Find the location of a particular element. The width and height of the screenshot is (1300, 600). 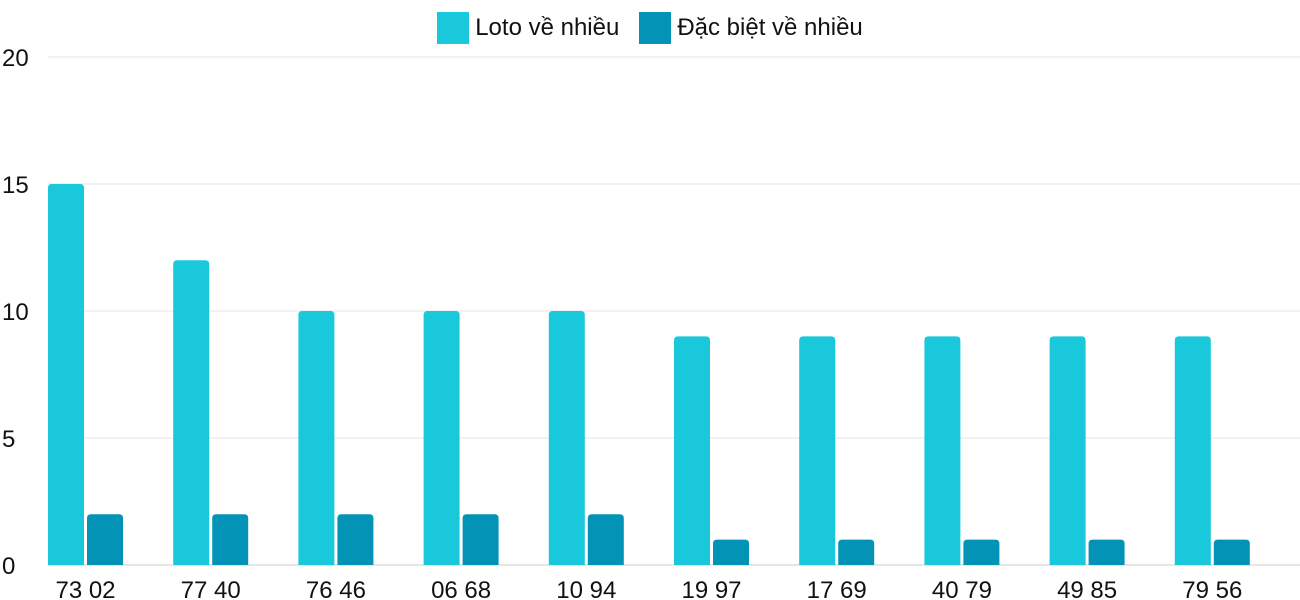

x-tick-label: 73 02 is located at coordinates (85, 588).